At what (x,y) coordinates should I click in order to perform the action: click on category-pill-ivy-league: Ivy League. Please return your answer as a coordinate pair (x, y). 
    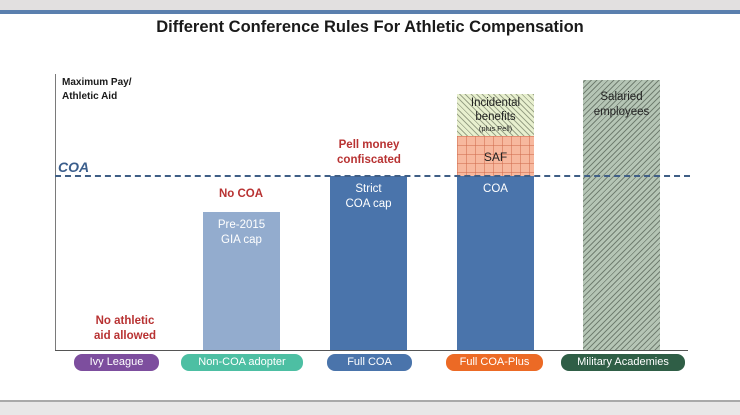
    Looking at the image, I should click on (116, 362).